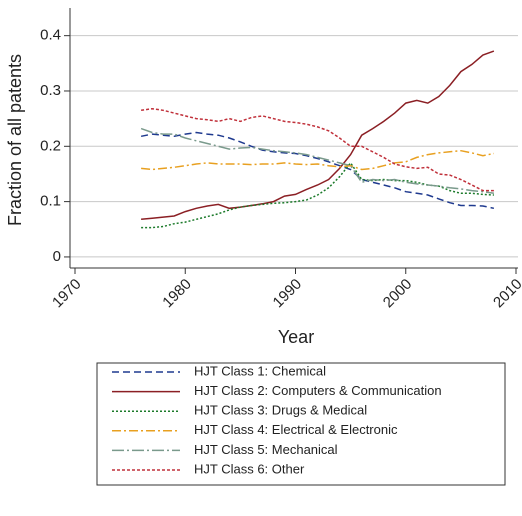  Describe the element at coordinates (57, 256) in the screenshot. I see `y-tick-label: 0` at that location.